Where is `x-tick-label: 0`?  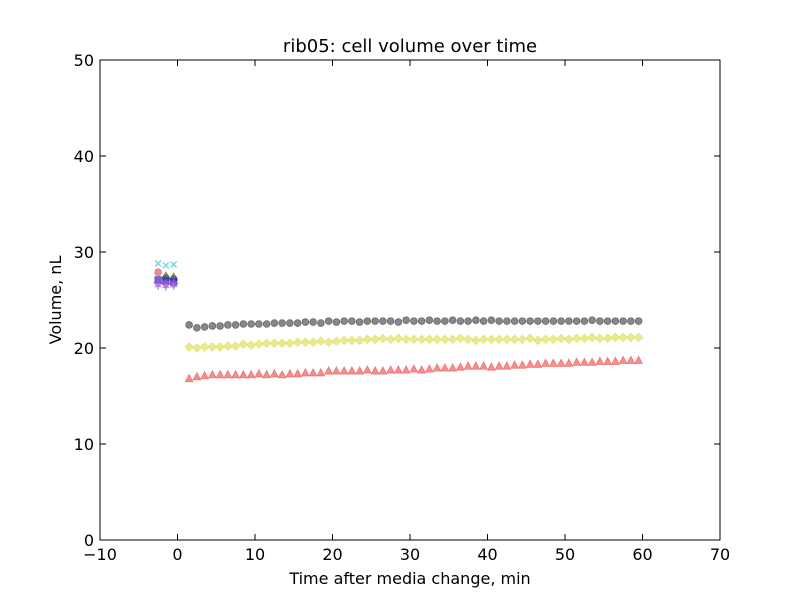
x-tick-label: 0 is located at coordinates (177, 554).